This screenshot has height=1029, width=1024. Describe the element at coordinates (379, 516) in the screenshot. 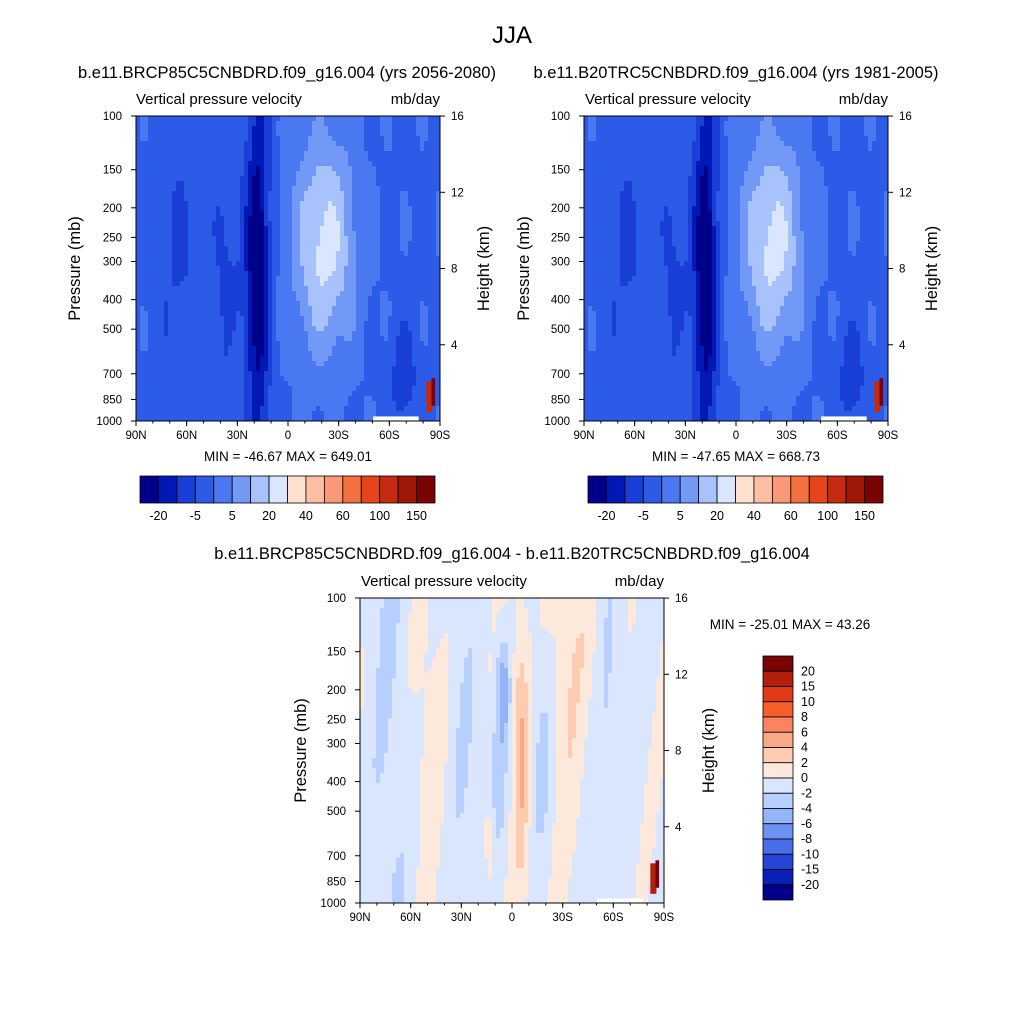

I see `colorbar-label: 100` at that location.